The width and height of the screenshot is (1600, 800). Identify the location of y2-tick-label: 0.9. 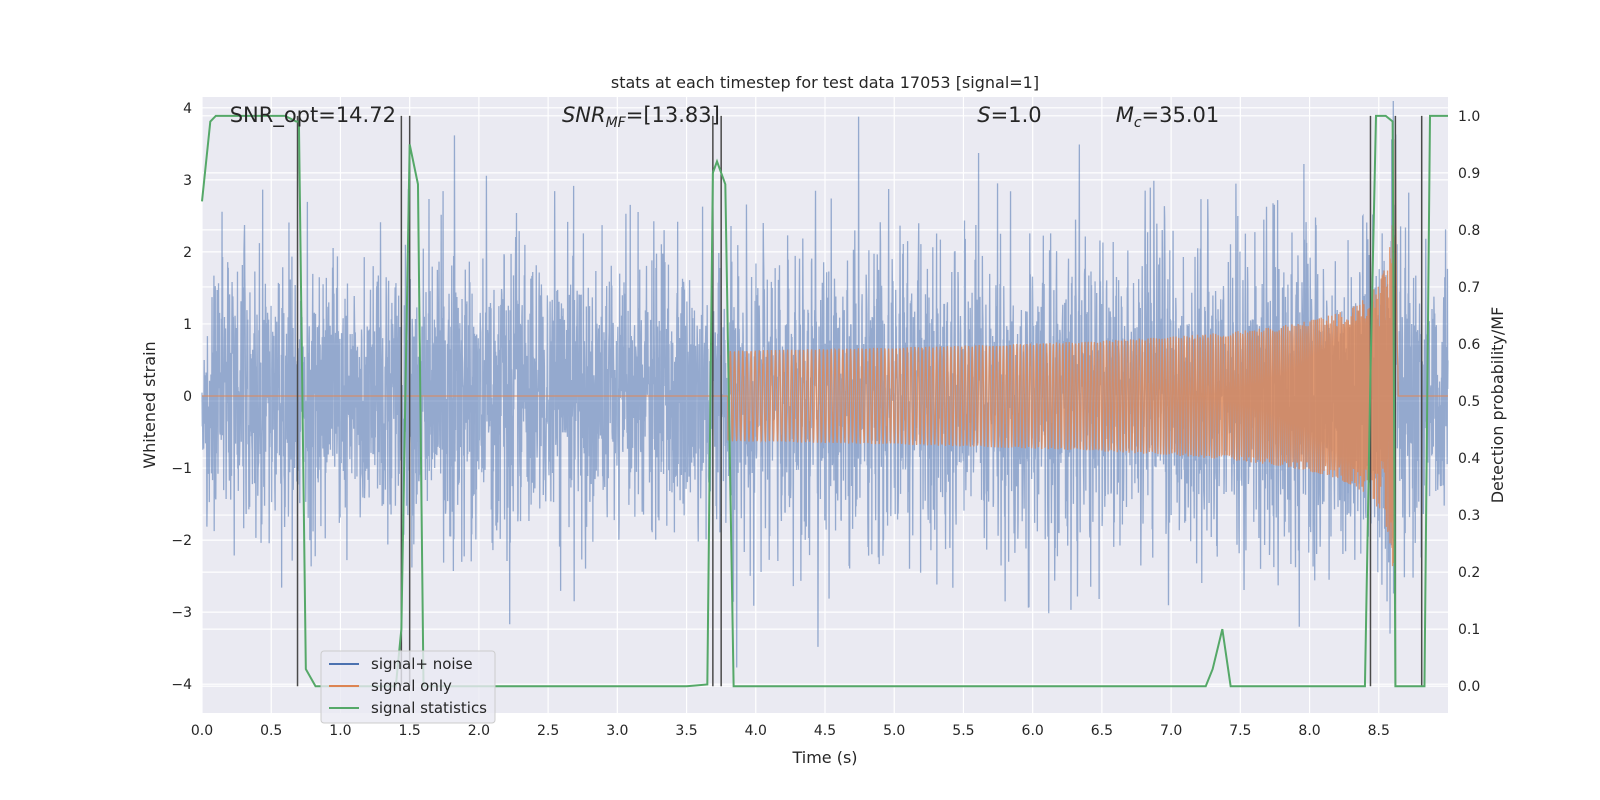
(1469, 174).